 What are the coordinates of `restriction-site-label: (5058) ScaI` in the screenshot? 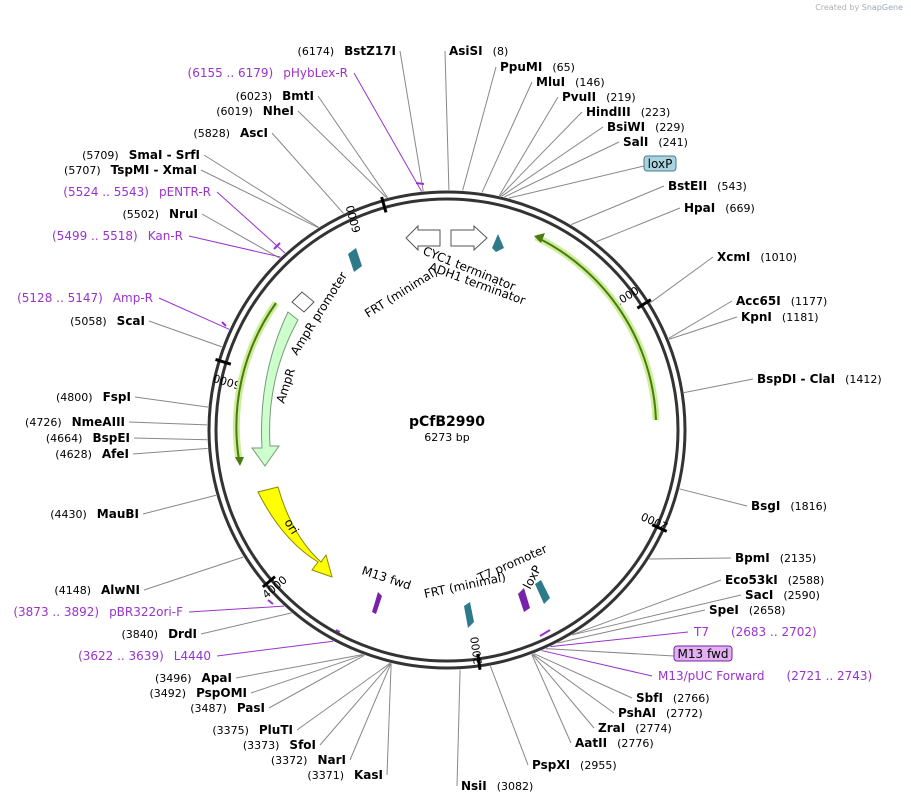 It's located at (107, 321).